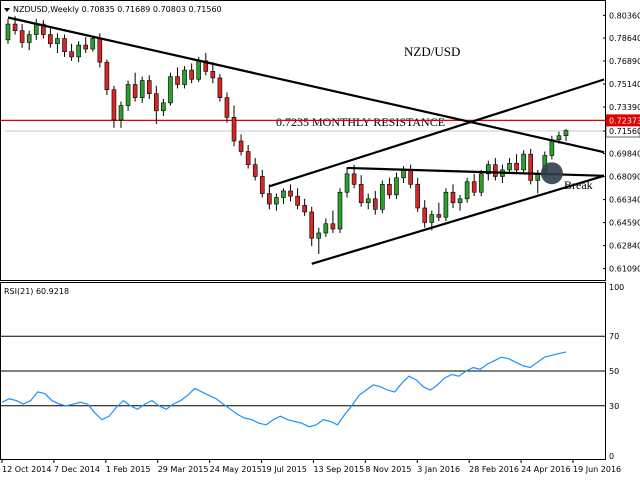  What do you see at coordinates (624, 84) in the screenshot?
I see `price-tick-label: 0.75140` at bounding box center [624, 84].